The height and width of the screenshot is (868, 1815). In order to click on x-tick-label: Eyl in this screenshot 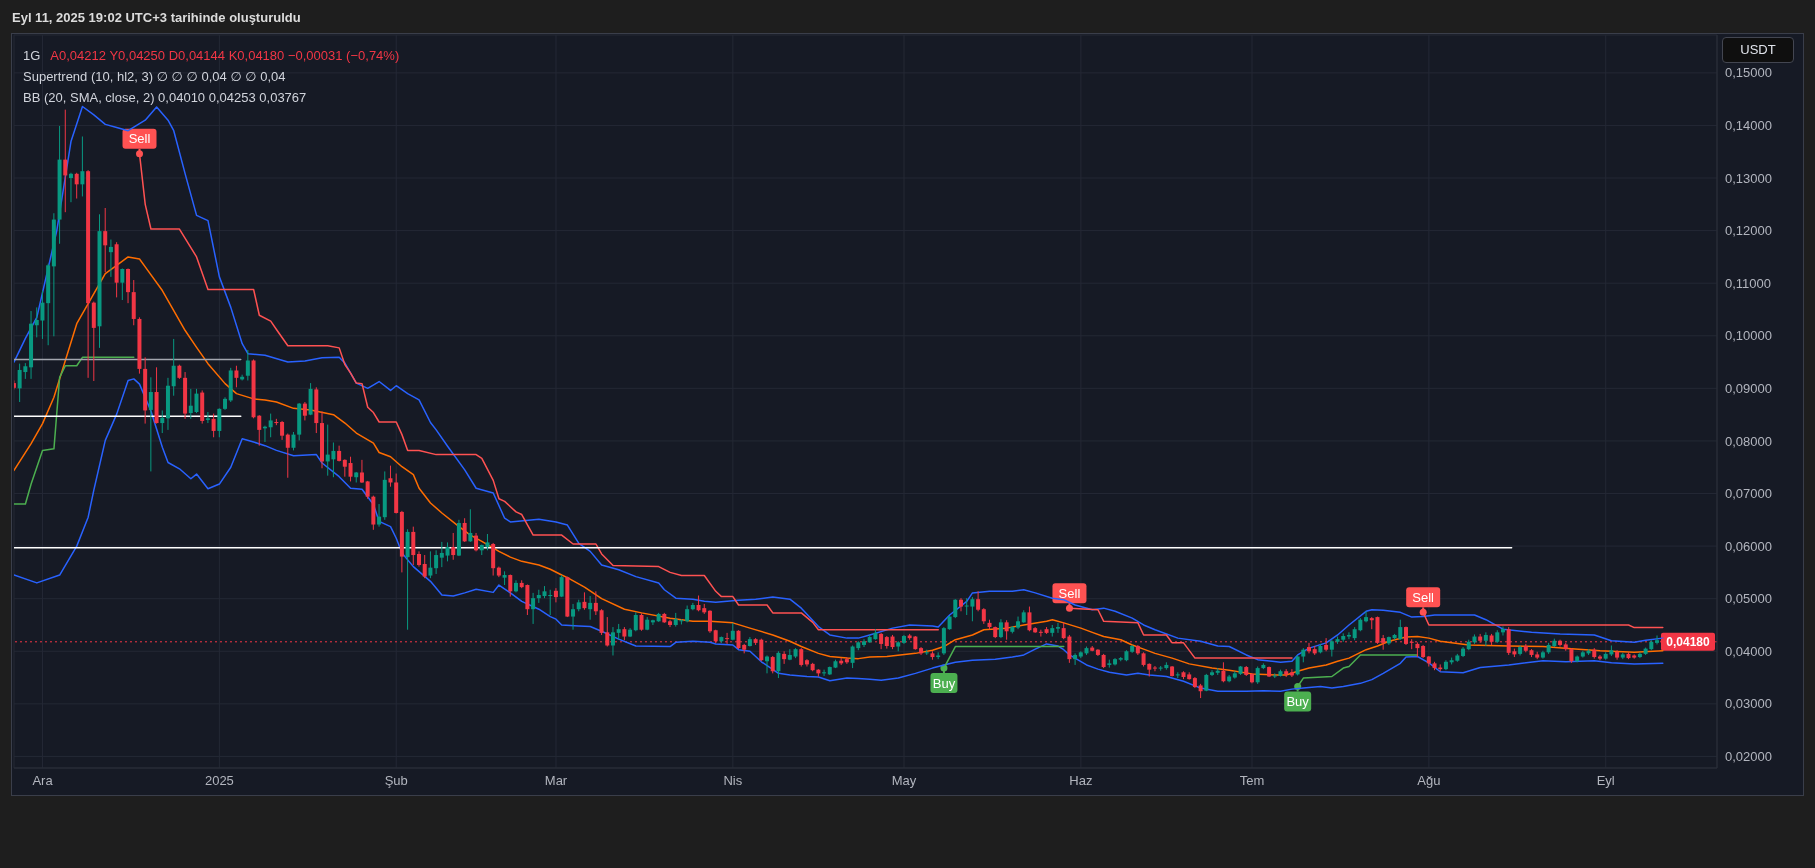, I will do `click(1605, 781)`.